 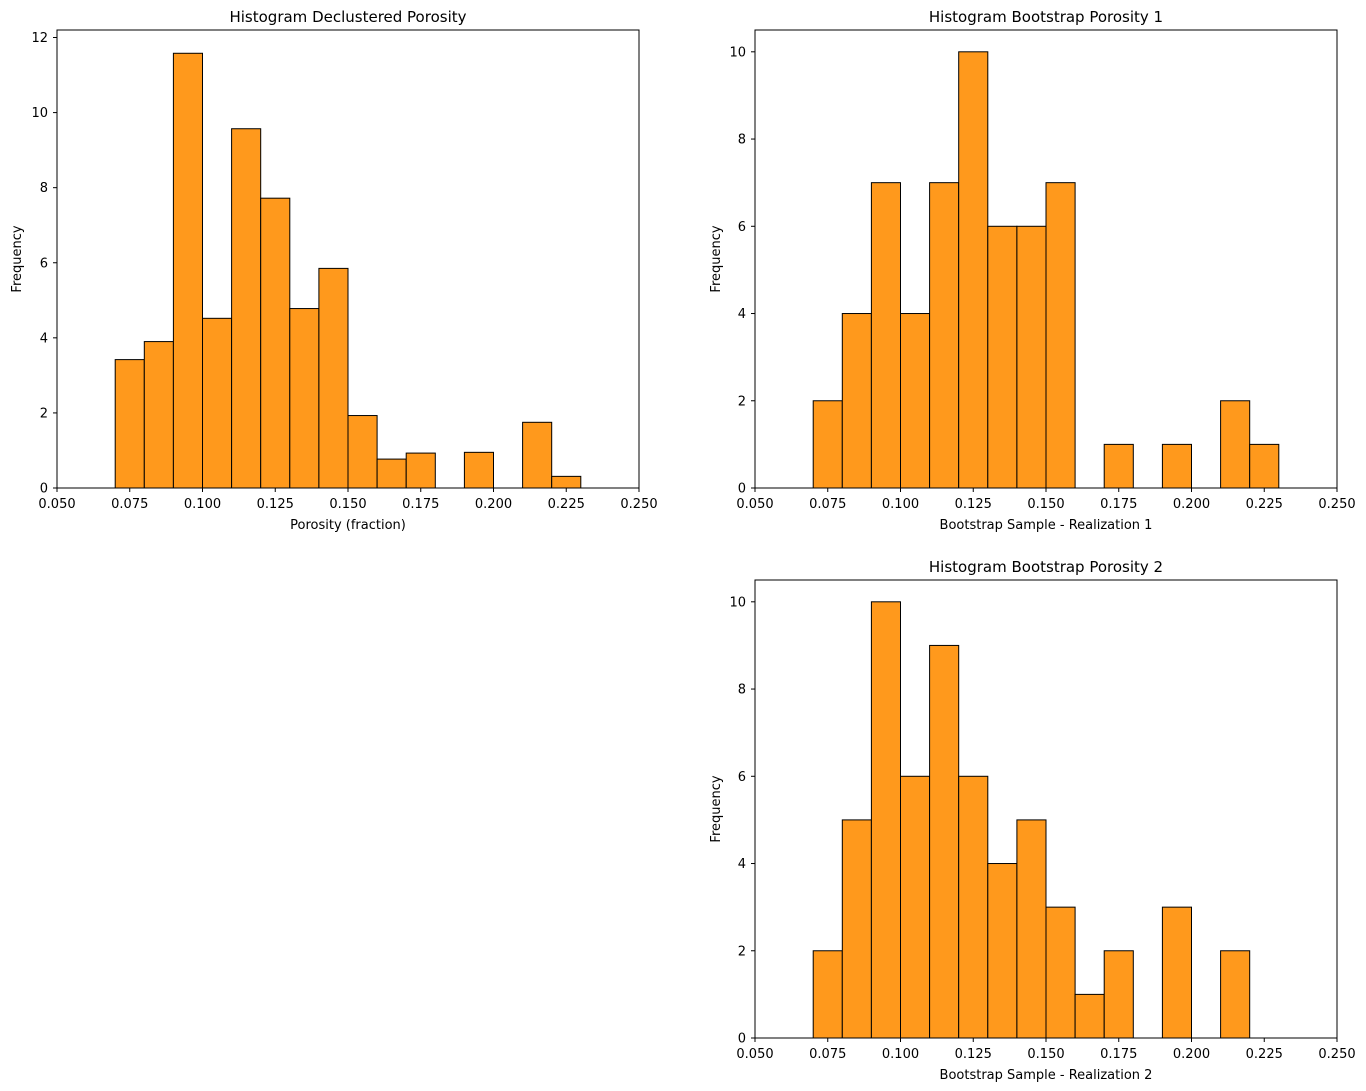 What do you see at coordinates (347, 17) in the screenshot?
I see `chart-title: Histogram Declustered Porosity` at bounding box center [347, 17].